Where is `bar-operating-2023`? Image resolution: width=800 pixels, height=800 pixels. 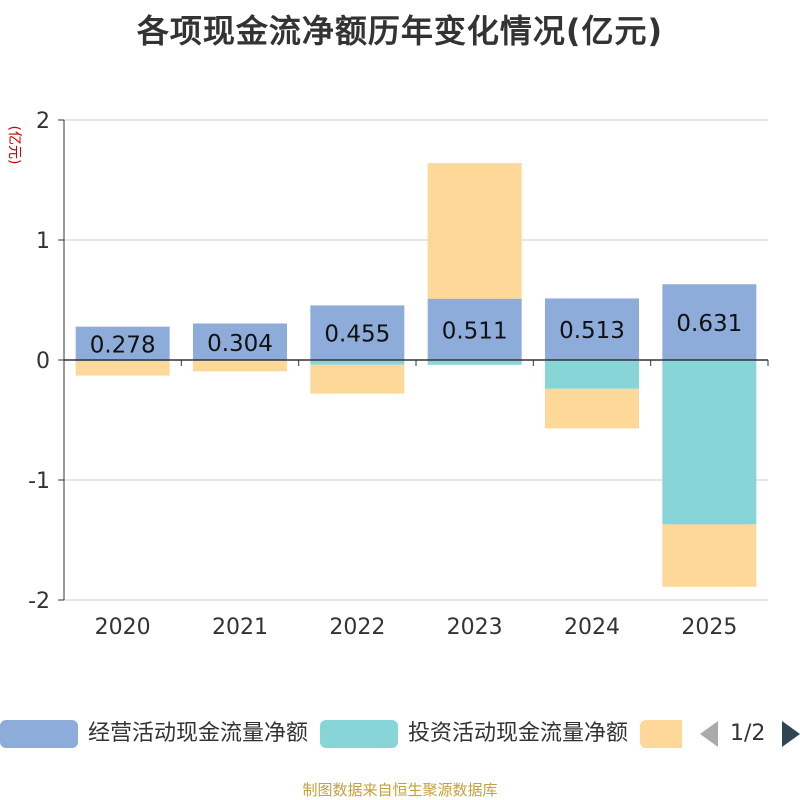
bar-operating-2023 is located at coordinates (474, 329).